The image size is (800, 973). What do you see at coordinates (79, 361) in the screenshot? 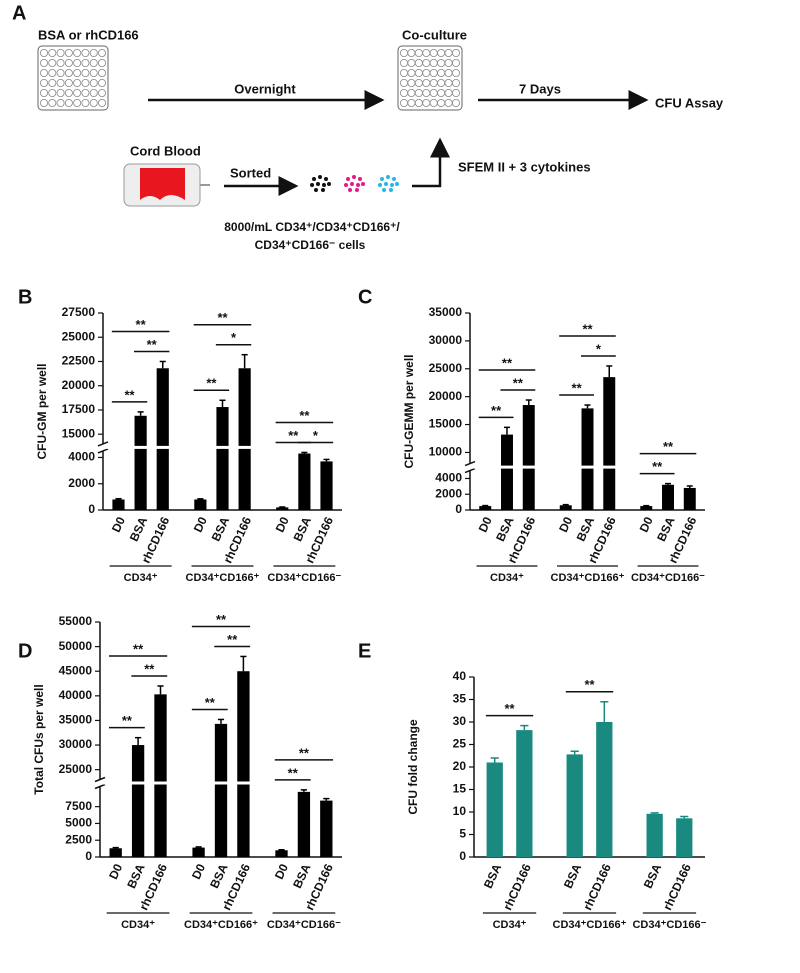
I see `y-tick-label: 22500` at bounding box center [79, 361].